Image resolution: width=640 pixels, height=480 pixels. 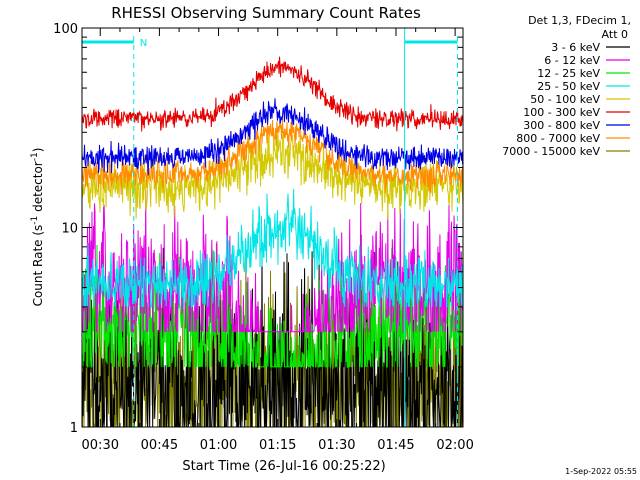 I want to click on y-axis-label: Count Rate (s-1 detector-1), so click(x=37, y=227).